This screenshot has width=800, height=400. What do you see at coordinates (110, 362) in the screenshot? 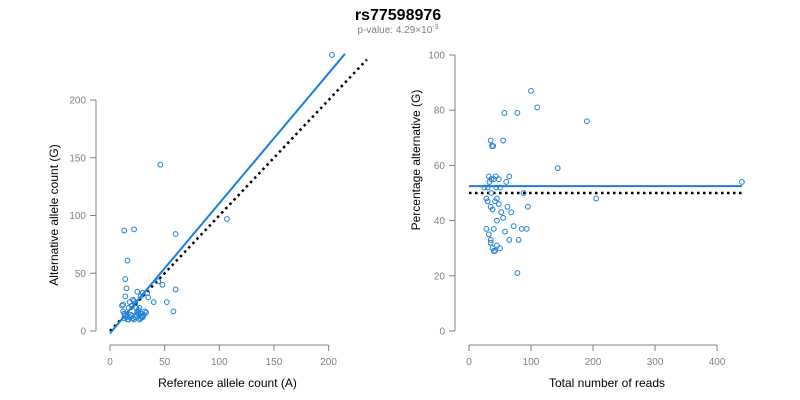
I see `chart-1-x-tick-label: 0` at bounding box center [110, 362].